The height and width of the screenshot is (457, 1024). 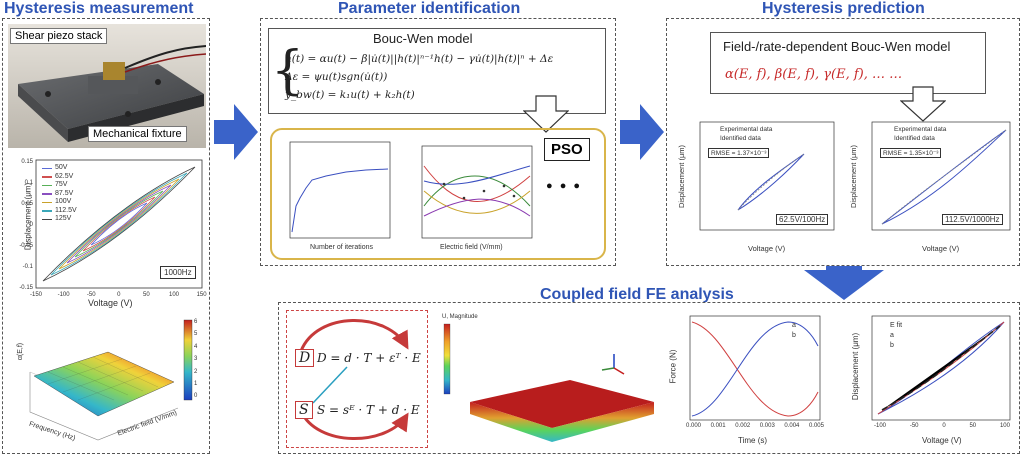 I want to click on colorbar-tick: 4, so click(x=196, y=346).